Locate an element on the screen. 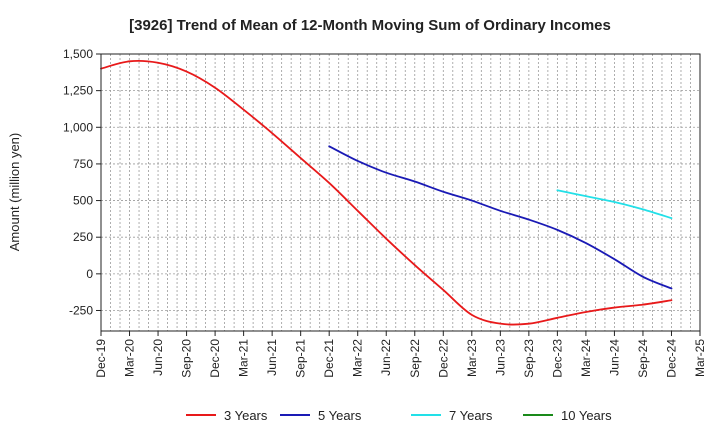 This screenshot has height=445, width=720. x-tick-label: Sep-21 is located at coordinates (301, 358).